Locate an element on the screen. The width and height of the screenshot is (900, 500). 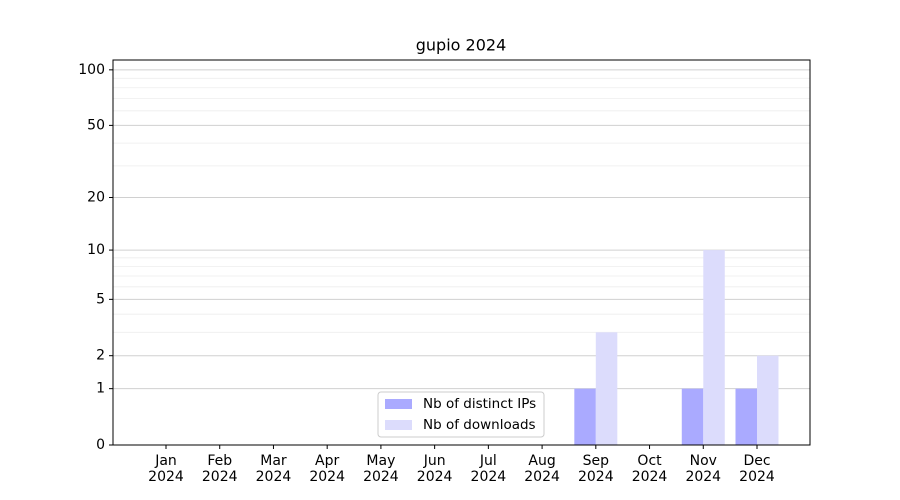
y-tick-label: 20 is located at coordinates (96, 198).